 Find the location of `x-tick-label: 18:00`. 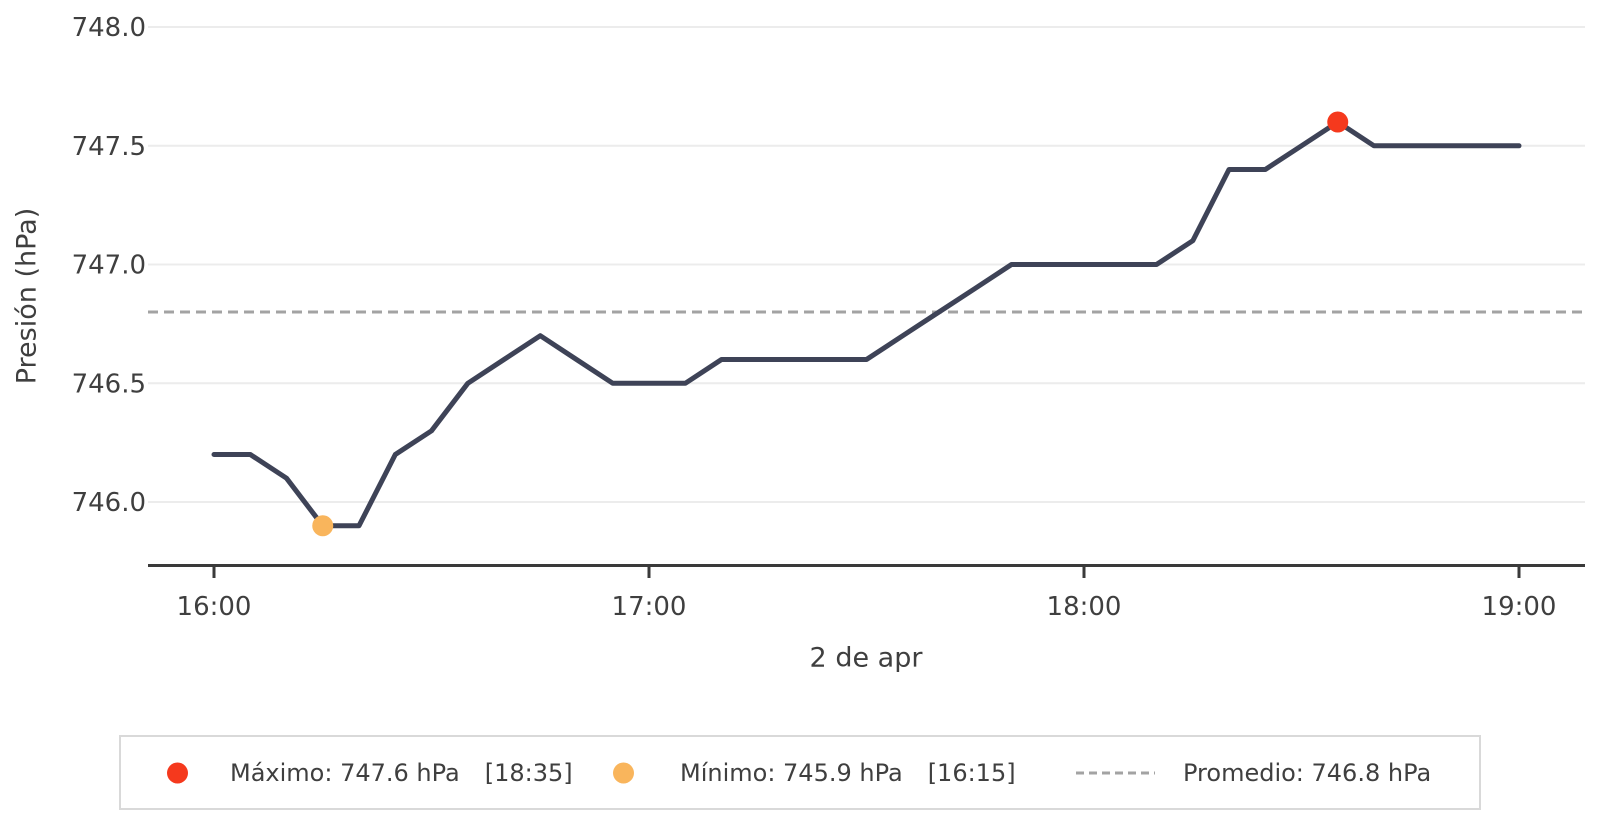

x-tick-label: 18:00 is located at coordinates (1084, 607).